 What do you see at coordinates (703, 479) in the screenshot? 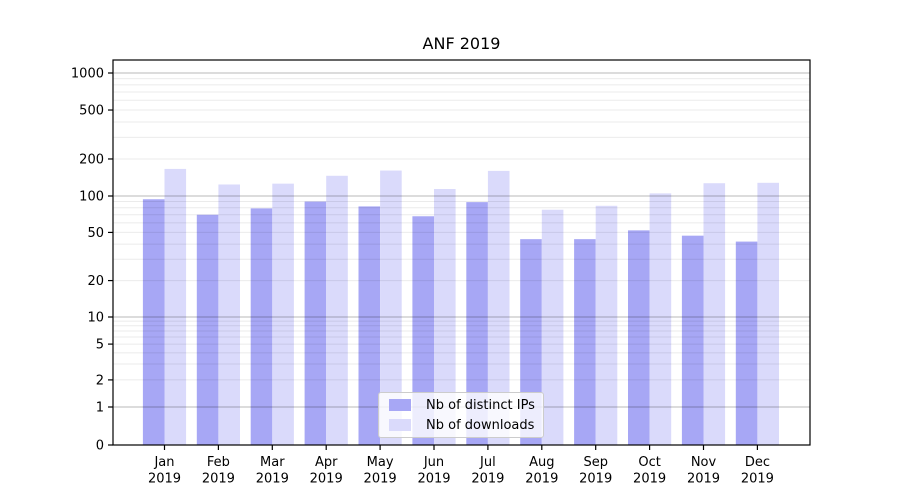
I see `x-tick-label-year-nov: 2019` at bounding box center [703, 479].